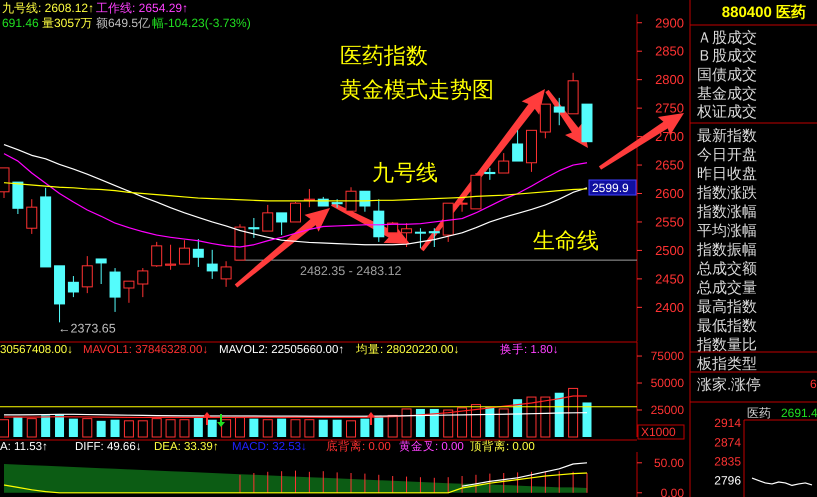 This screenshot has height=497, width=817. Describe the element at coordinates (407, 349) in the screenshot. I see `annotation: 均量: 28020220.00↓` at that location.